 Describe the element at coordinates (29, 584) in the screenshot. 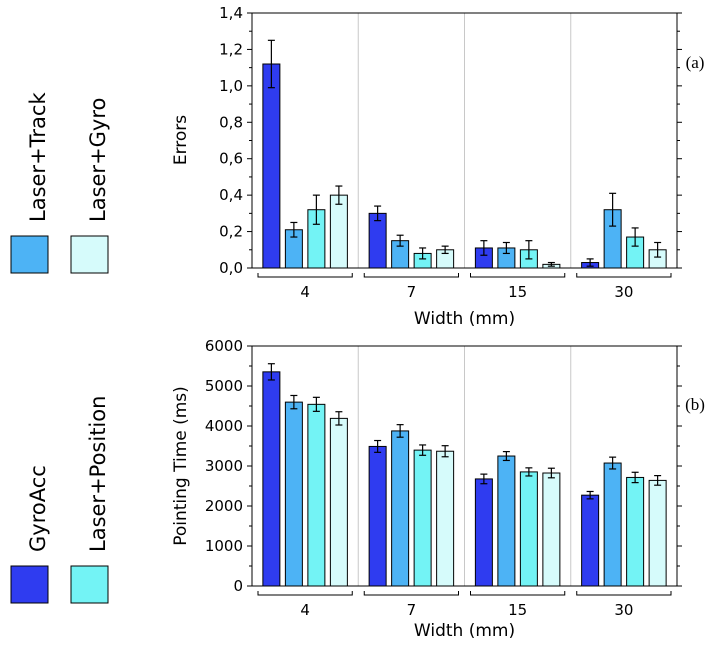

I see `legend-swatch-gyroacc` at that location.